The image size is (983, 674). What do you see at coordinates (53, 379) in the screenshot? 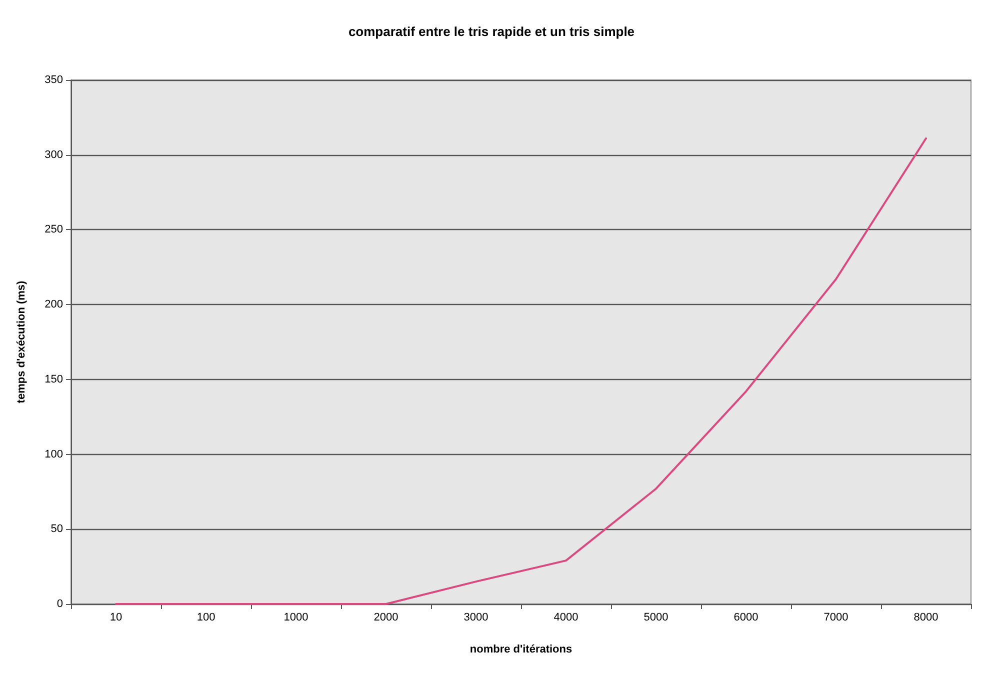
I see `y-tick-label: 150` at bounding box center [53, 379].